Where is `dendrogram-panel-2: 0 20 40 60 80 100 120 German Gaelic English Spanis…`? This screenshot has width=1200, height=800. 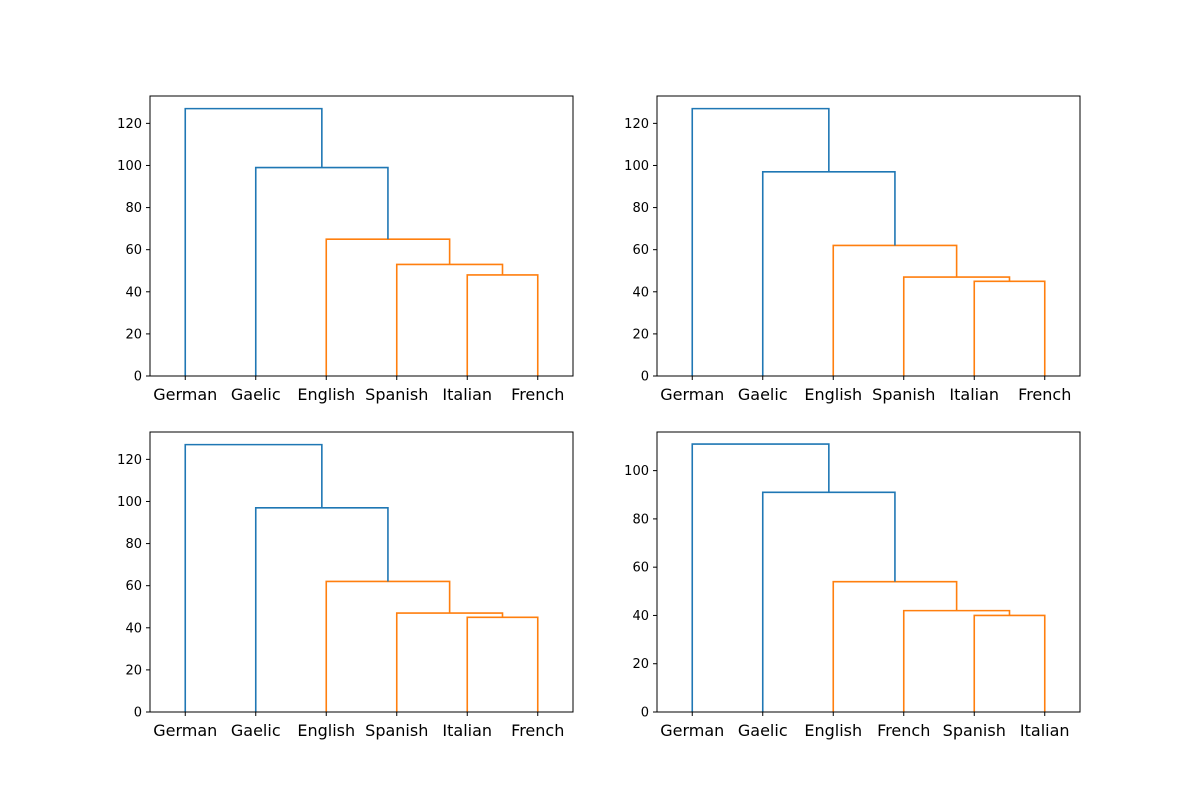
dendrogram-panel-2: 0 20 40 60 80 100 120 German Gaelic English Spanis… is located at coordinates (852, 249).